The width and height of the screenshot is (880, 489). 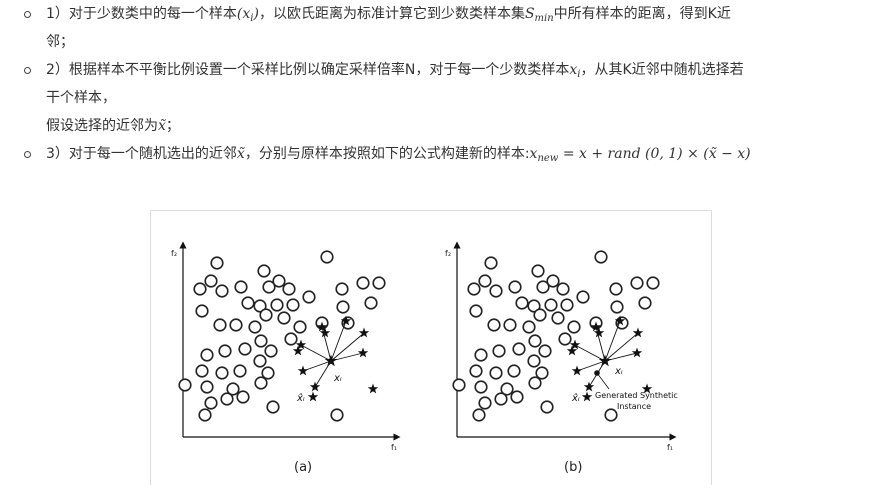 I want to click on formula-sub: new, so click(x=548, y=158).